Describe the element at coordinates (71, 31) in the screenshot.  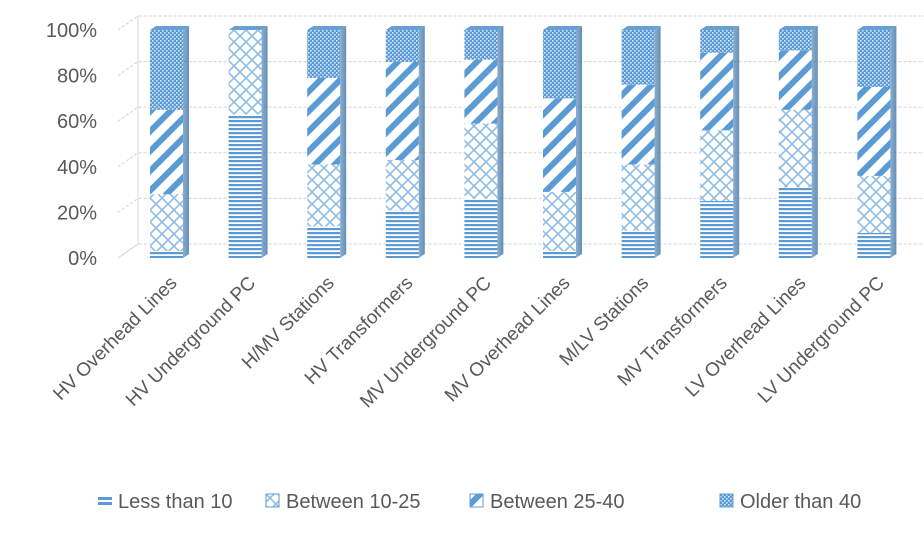
I see `y-tick-label: 100%` at that location.